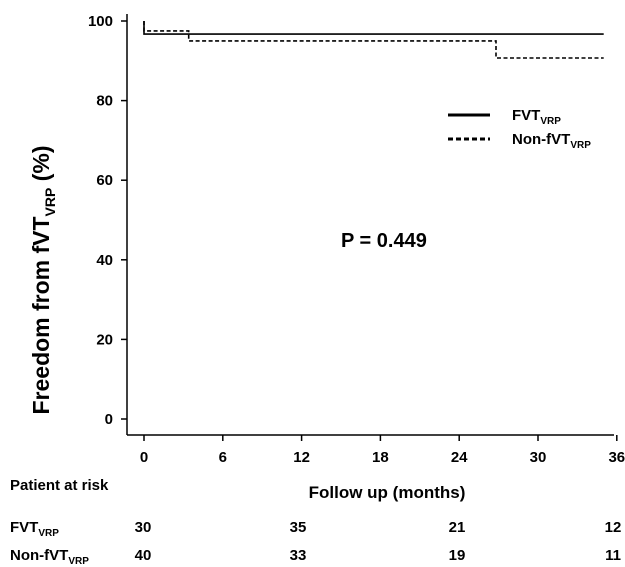  I want to click on p-value-annotation: P = 0.449, so click(384, 241).